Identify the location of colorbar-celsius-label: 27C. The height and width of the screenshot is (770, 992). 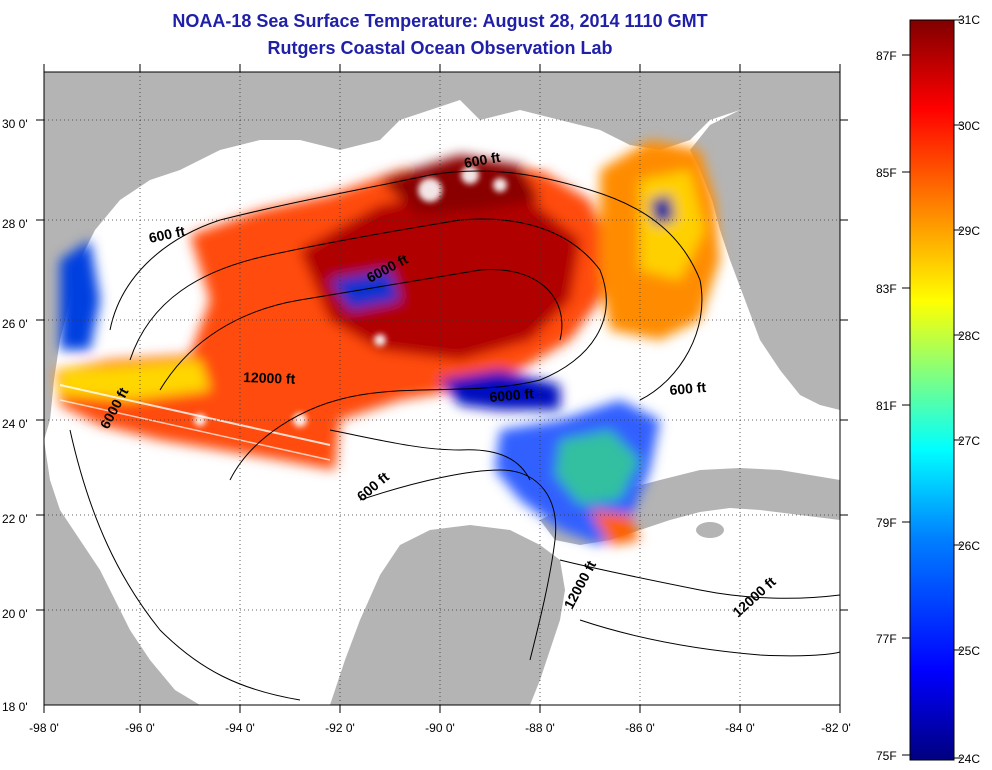
(969, 441).